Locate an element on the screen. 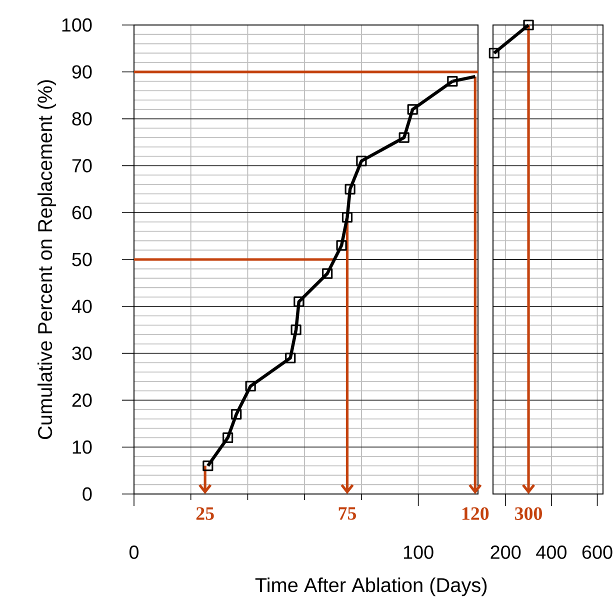 This screenshot has width=616, height=601. x-tick-label: 0 is located at coordinates (134, 552).